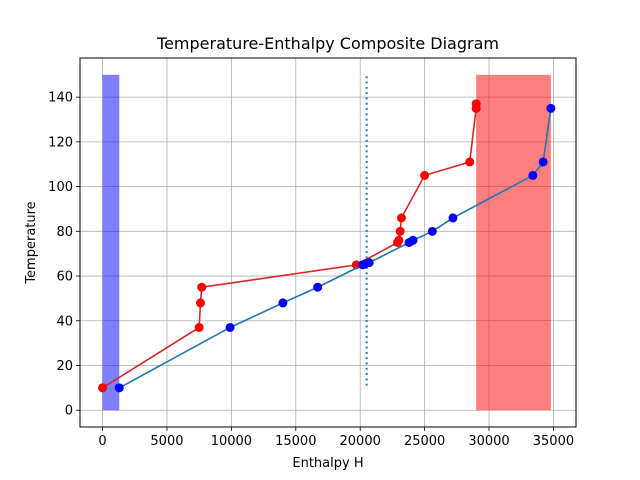 Image resolution: width=640 pixels, height=480 pixels. What do you see at coordinates (69, 411) in the screenshot?
I see `y-tick-label: 0` at bounding box center [69, 411].